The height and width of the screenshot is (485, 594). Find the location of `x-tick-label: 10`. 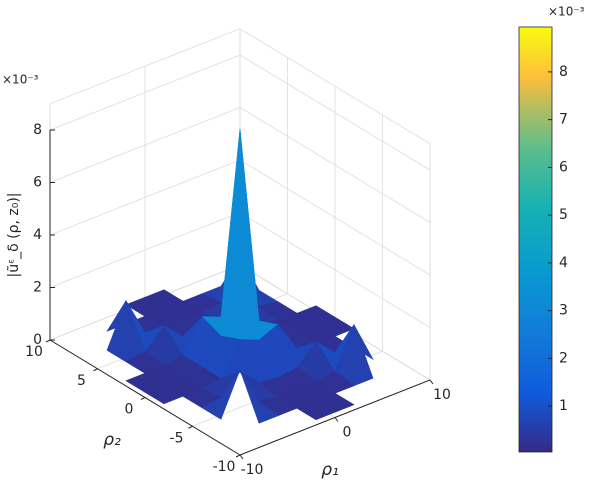

x-tick-label: 10 is located at coordinates (442, 395).